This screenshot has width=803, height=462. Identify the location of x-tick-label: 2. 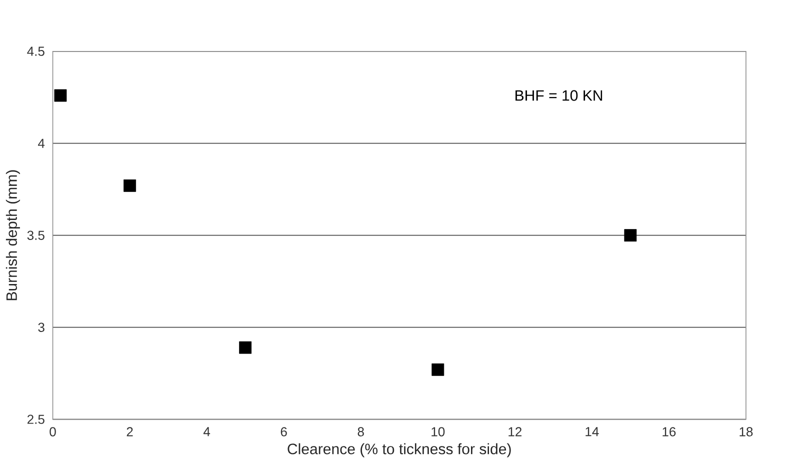
(129, 431).